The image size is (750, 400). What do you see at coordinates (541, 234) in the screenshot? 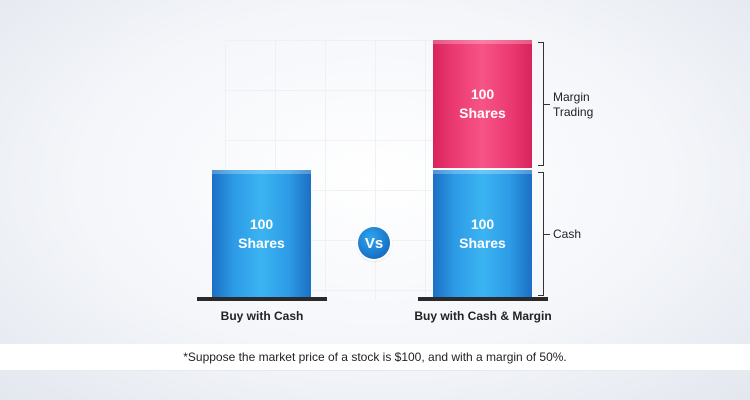
I see `cash-brace` at bounding box center [541, 234].